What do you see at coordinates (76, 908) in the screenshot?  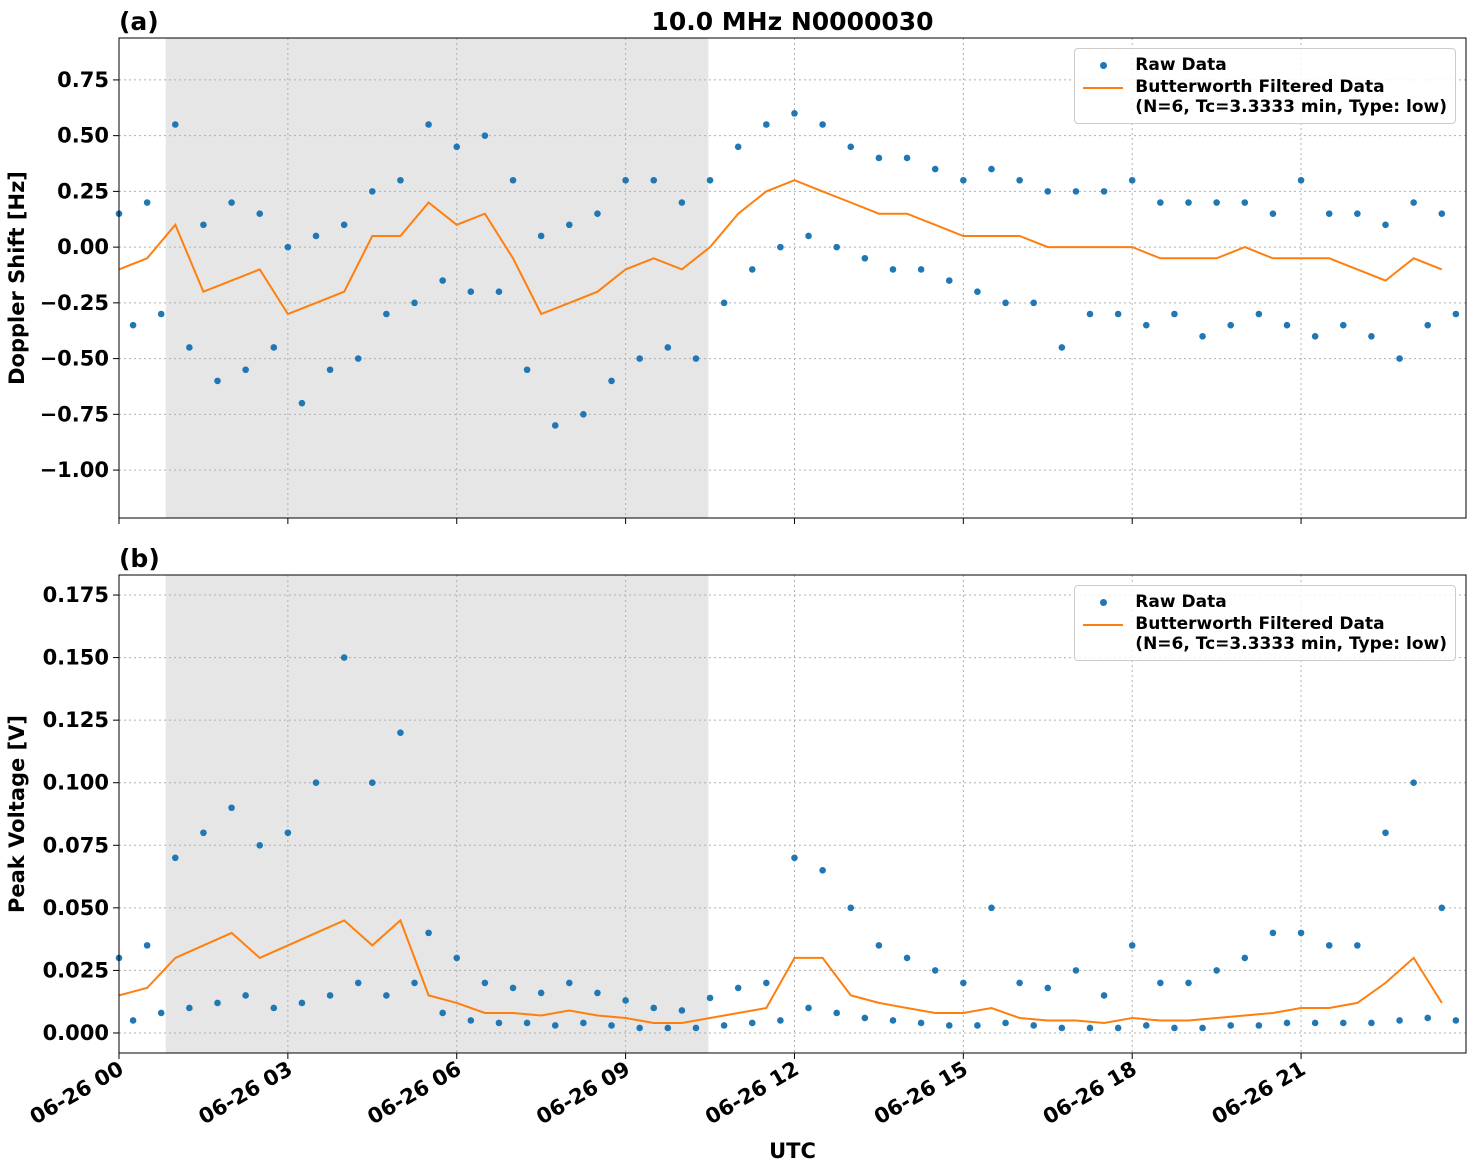 I see `y-tick-label: 0.050` at bounding box center [76, 908].